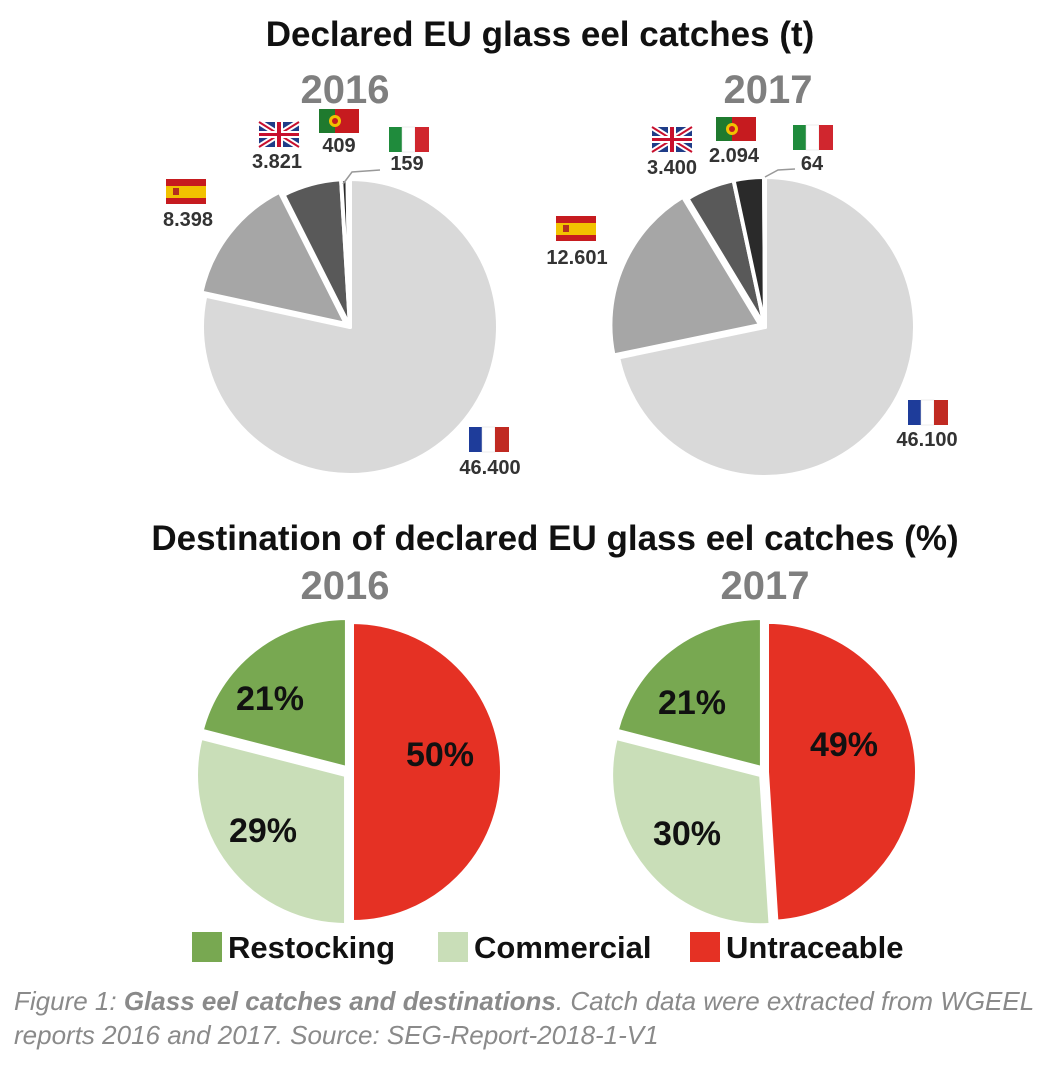 The image size is (1054, 1066). What do you see at coordinates (489, 468) in the screenshot?
I see `value-label-france-2016: 46.400` at bounding box center [489, 468].